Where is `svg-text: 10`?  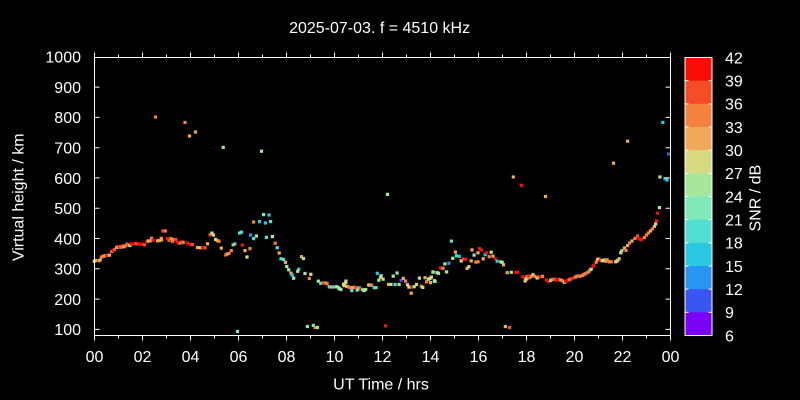 svg-text: 10 is located at coordinates (335, 357).